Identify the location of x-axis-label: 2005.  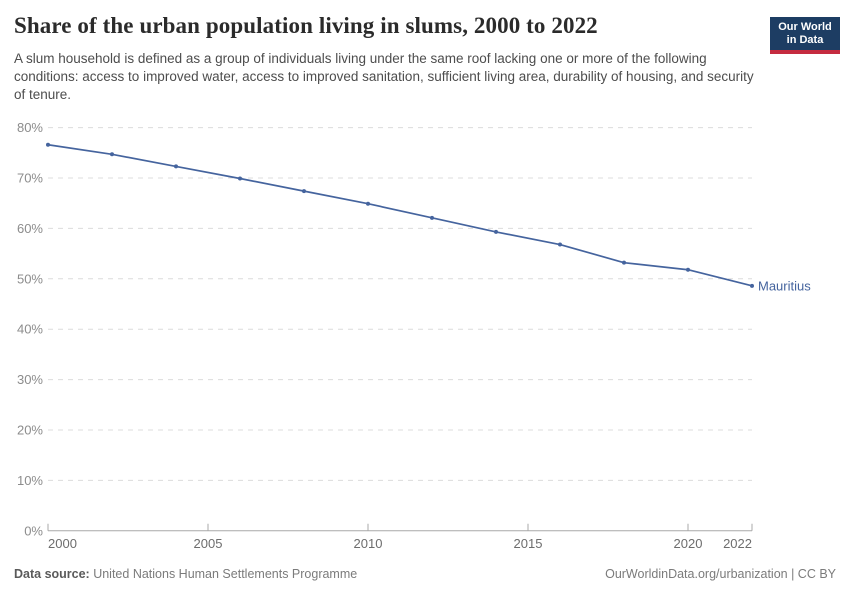
(208, 543).